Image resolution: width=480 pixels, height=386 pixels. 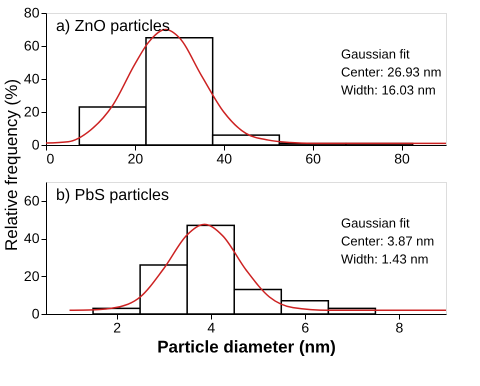 What do you see at coordinates (117, 328) in the screenshot?
I see `x-tick-label: 2` at bounding box center [117, 328].